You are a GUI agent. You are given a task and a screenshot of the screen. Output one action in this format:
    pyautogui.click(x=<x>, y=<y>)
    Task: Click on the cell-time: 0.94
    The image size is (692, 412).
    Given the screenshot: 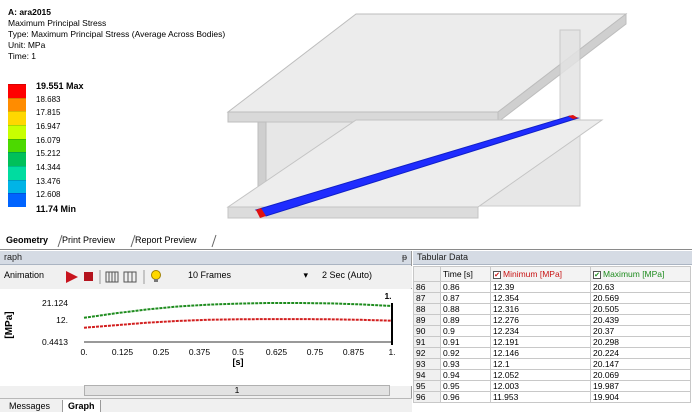 What is the action you would take?
    pyautogui.click(x=465, y=375)
    